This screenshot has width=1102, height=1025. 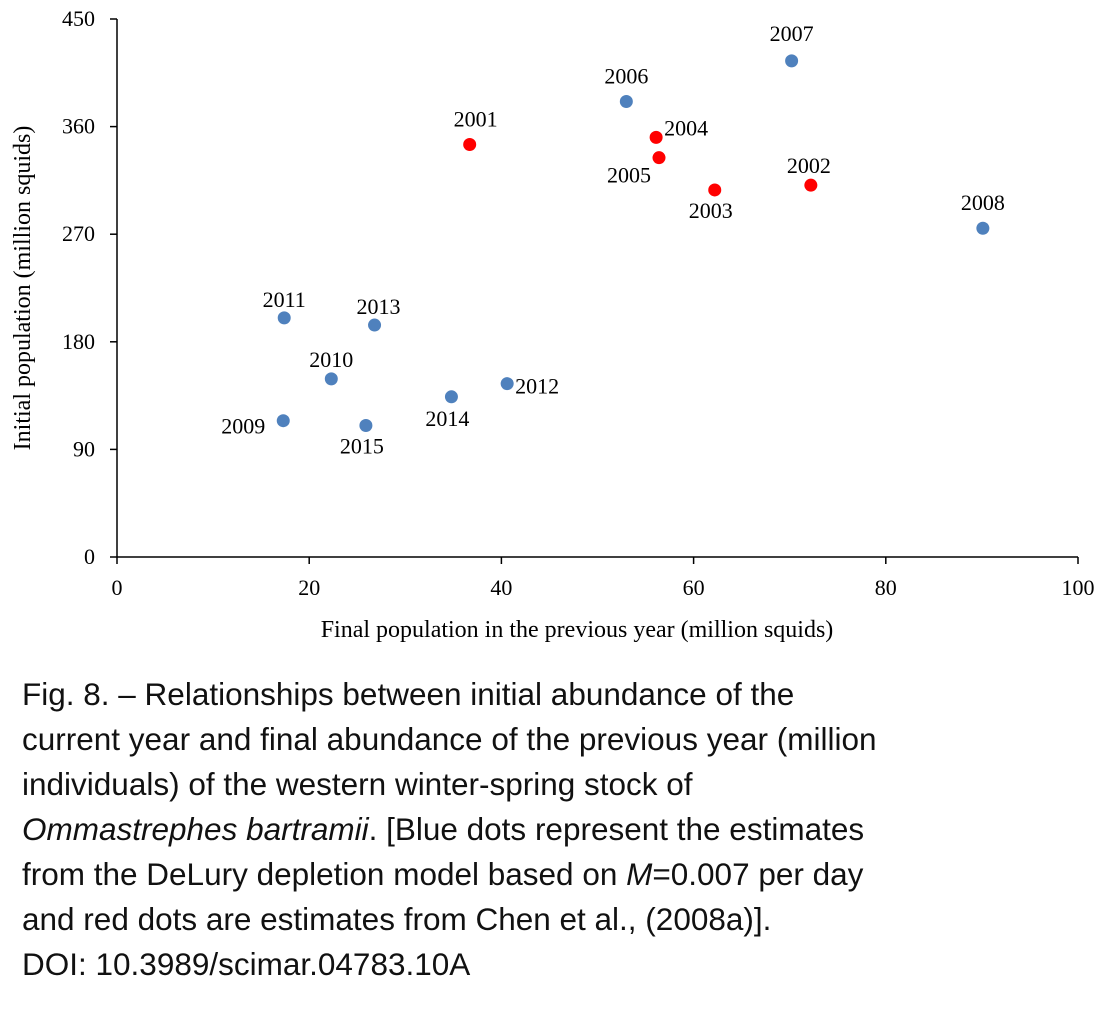 I want to click on data-label-2006: 2006, so click(x=626, y=75).